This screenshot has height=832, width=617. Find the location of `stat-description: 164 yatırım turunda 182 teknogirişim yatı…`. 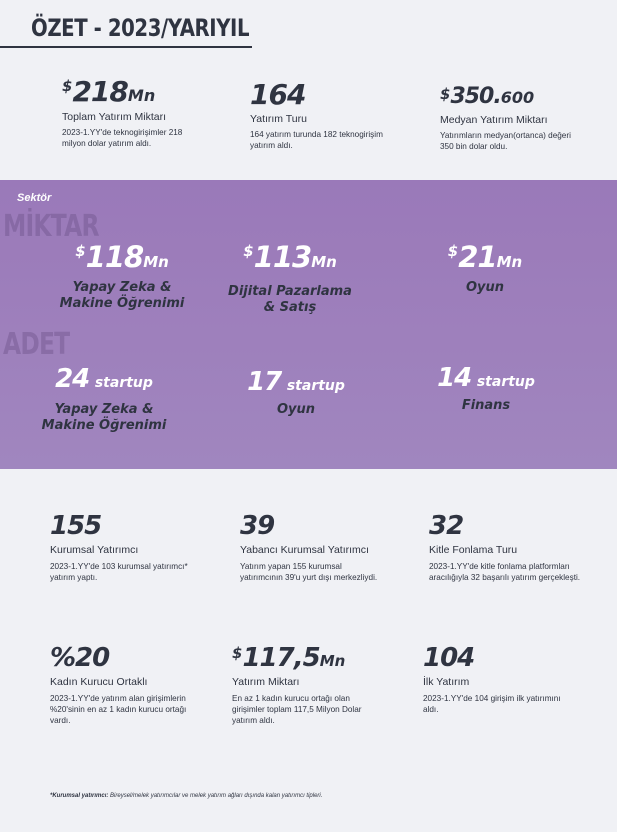

stat-description: 164 yatırım turunda 182 teknogirişim yatı… is located at coordinates (316, 140).